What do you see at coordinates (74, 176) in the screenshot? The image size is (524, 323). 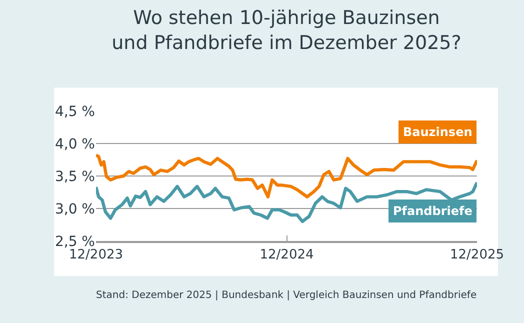 I see `y-tick-label: 3,5 %` at bounding box center [74, 176].